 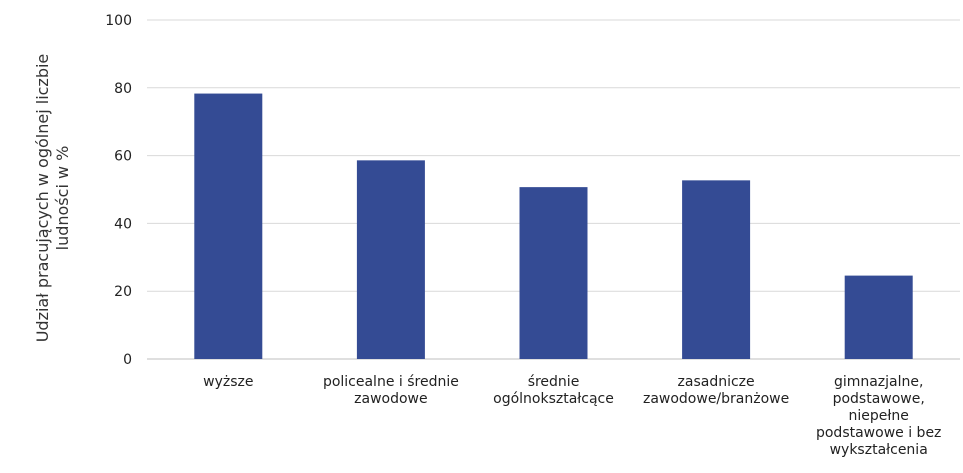 What do you see at coordinates (878, 433) in the screenshot?
I see `category-label: podstawowe i bez` at bounding box center [878, 433].